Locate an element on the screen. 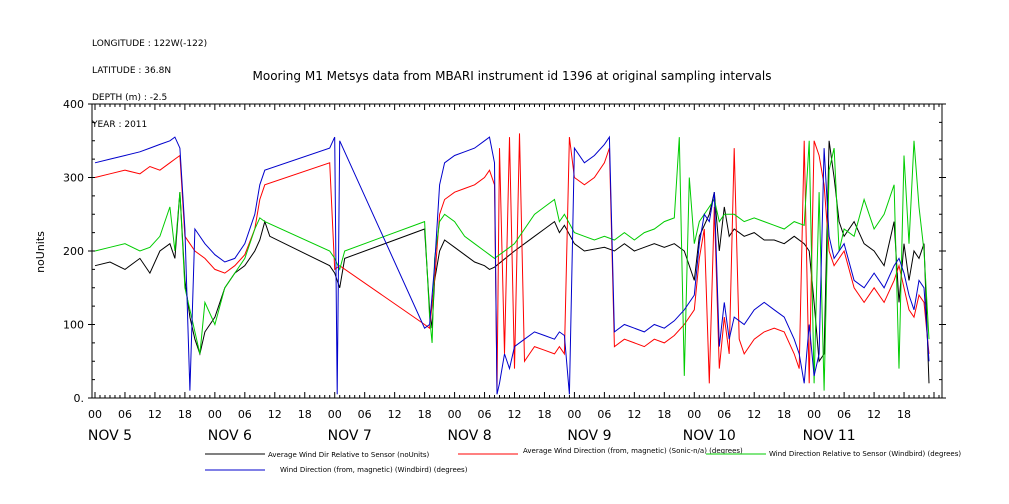  x-day-label: NOV 5 is located at coordinates (110, 436).